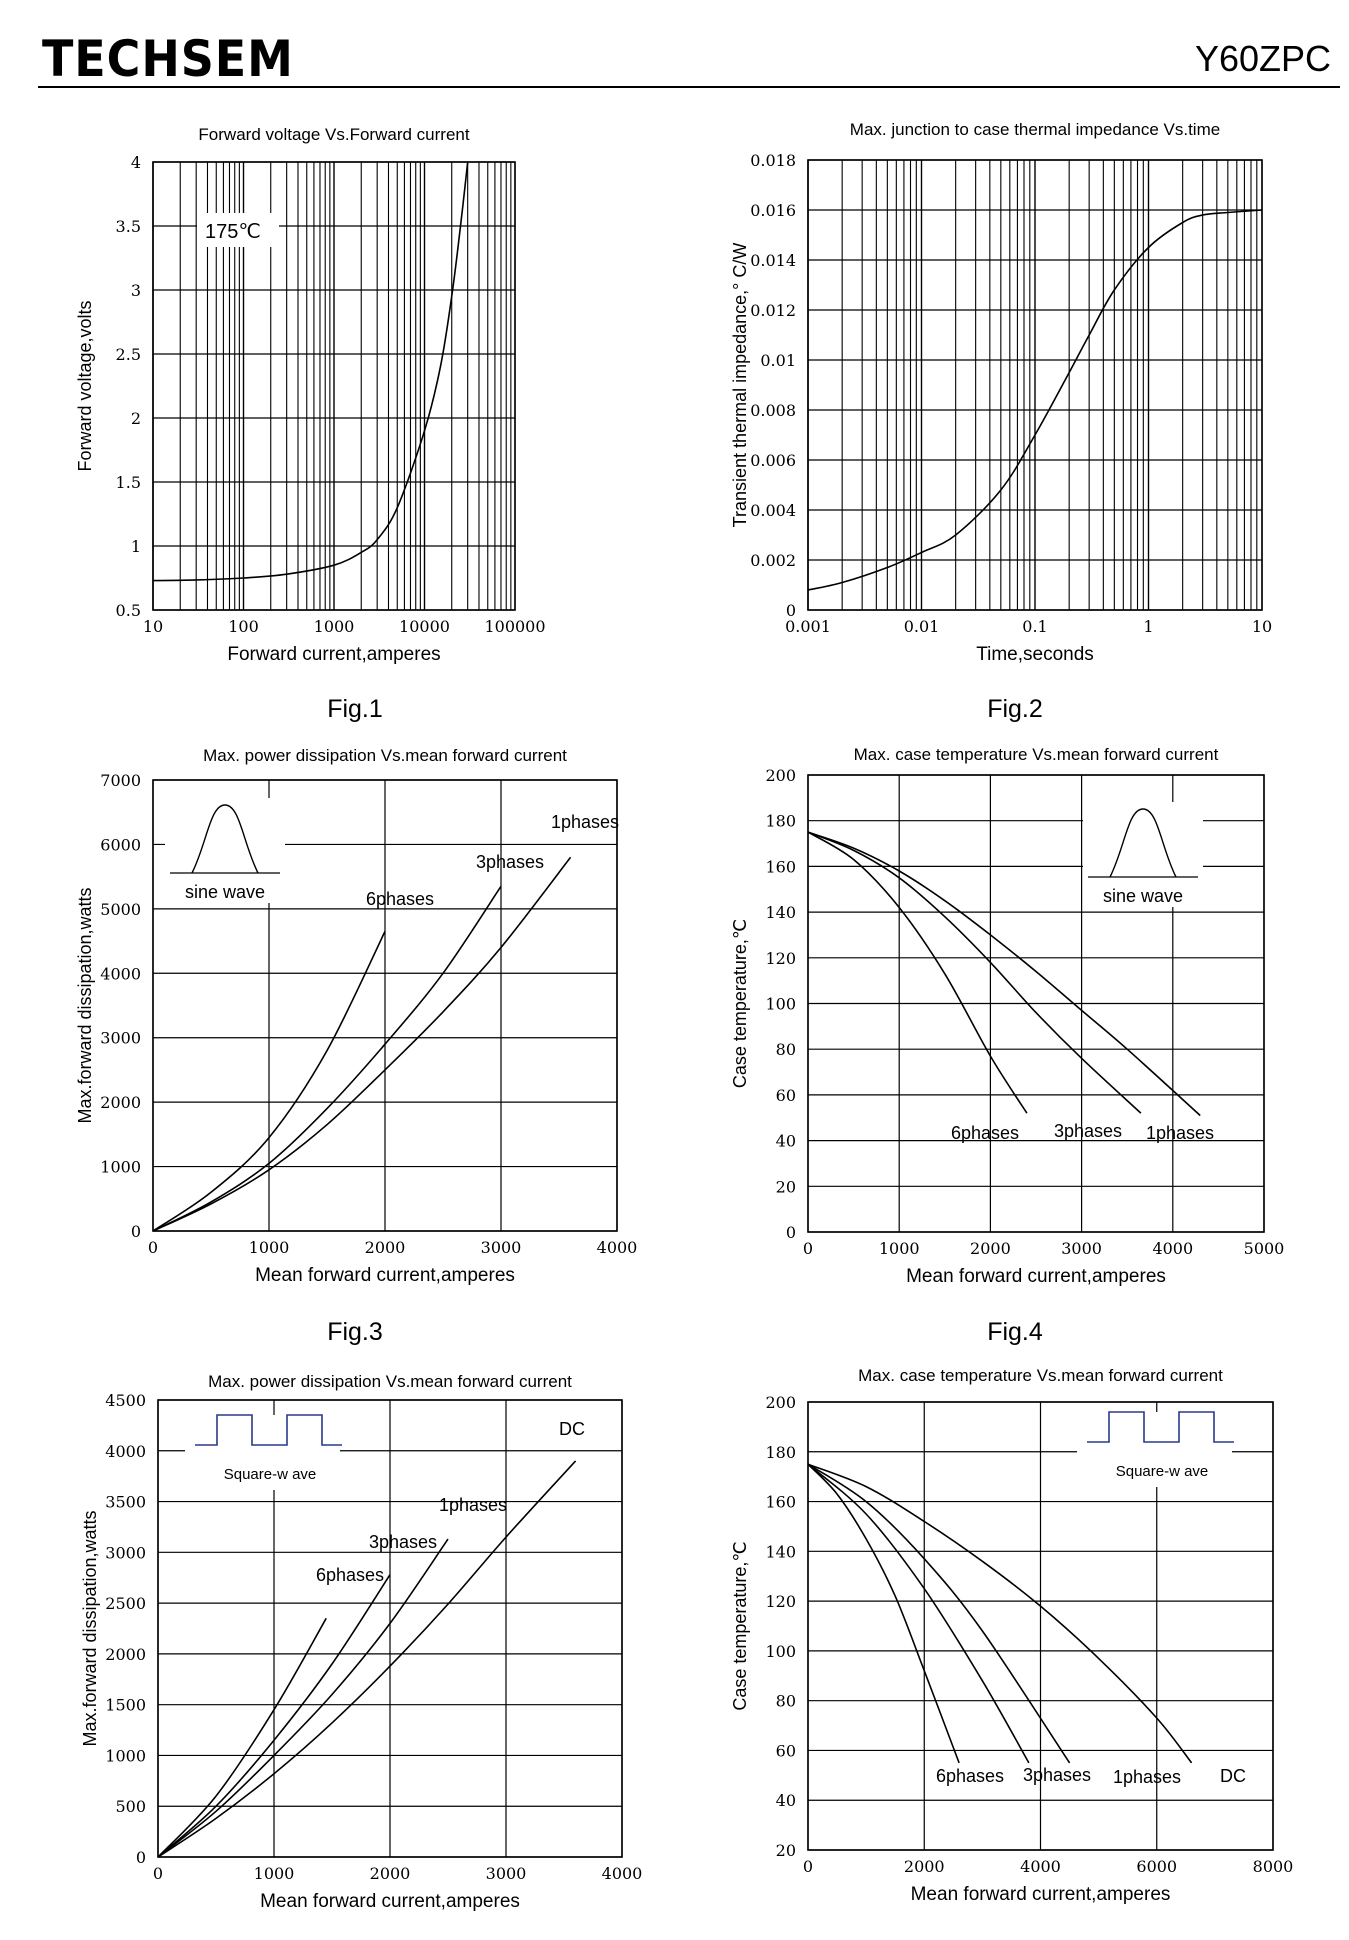  What do you see at coordinates (168, 59) in the screenshot?
I see `brand-logo: TECHSEM` at bounding box center [168, 59].